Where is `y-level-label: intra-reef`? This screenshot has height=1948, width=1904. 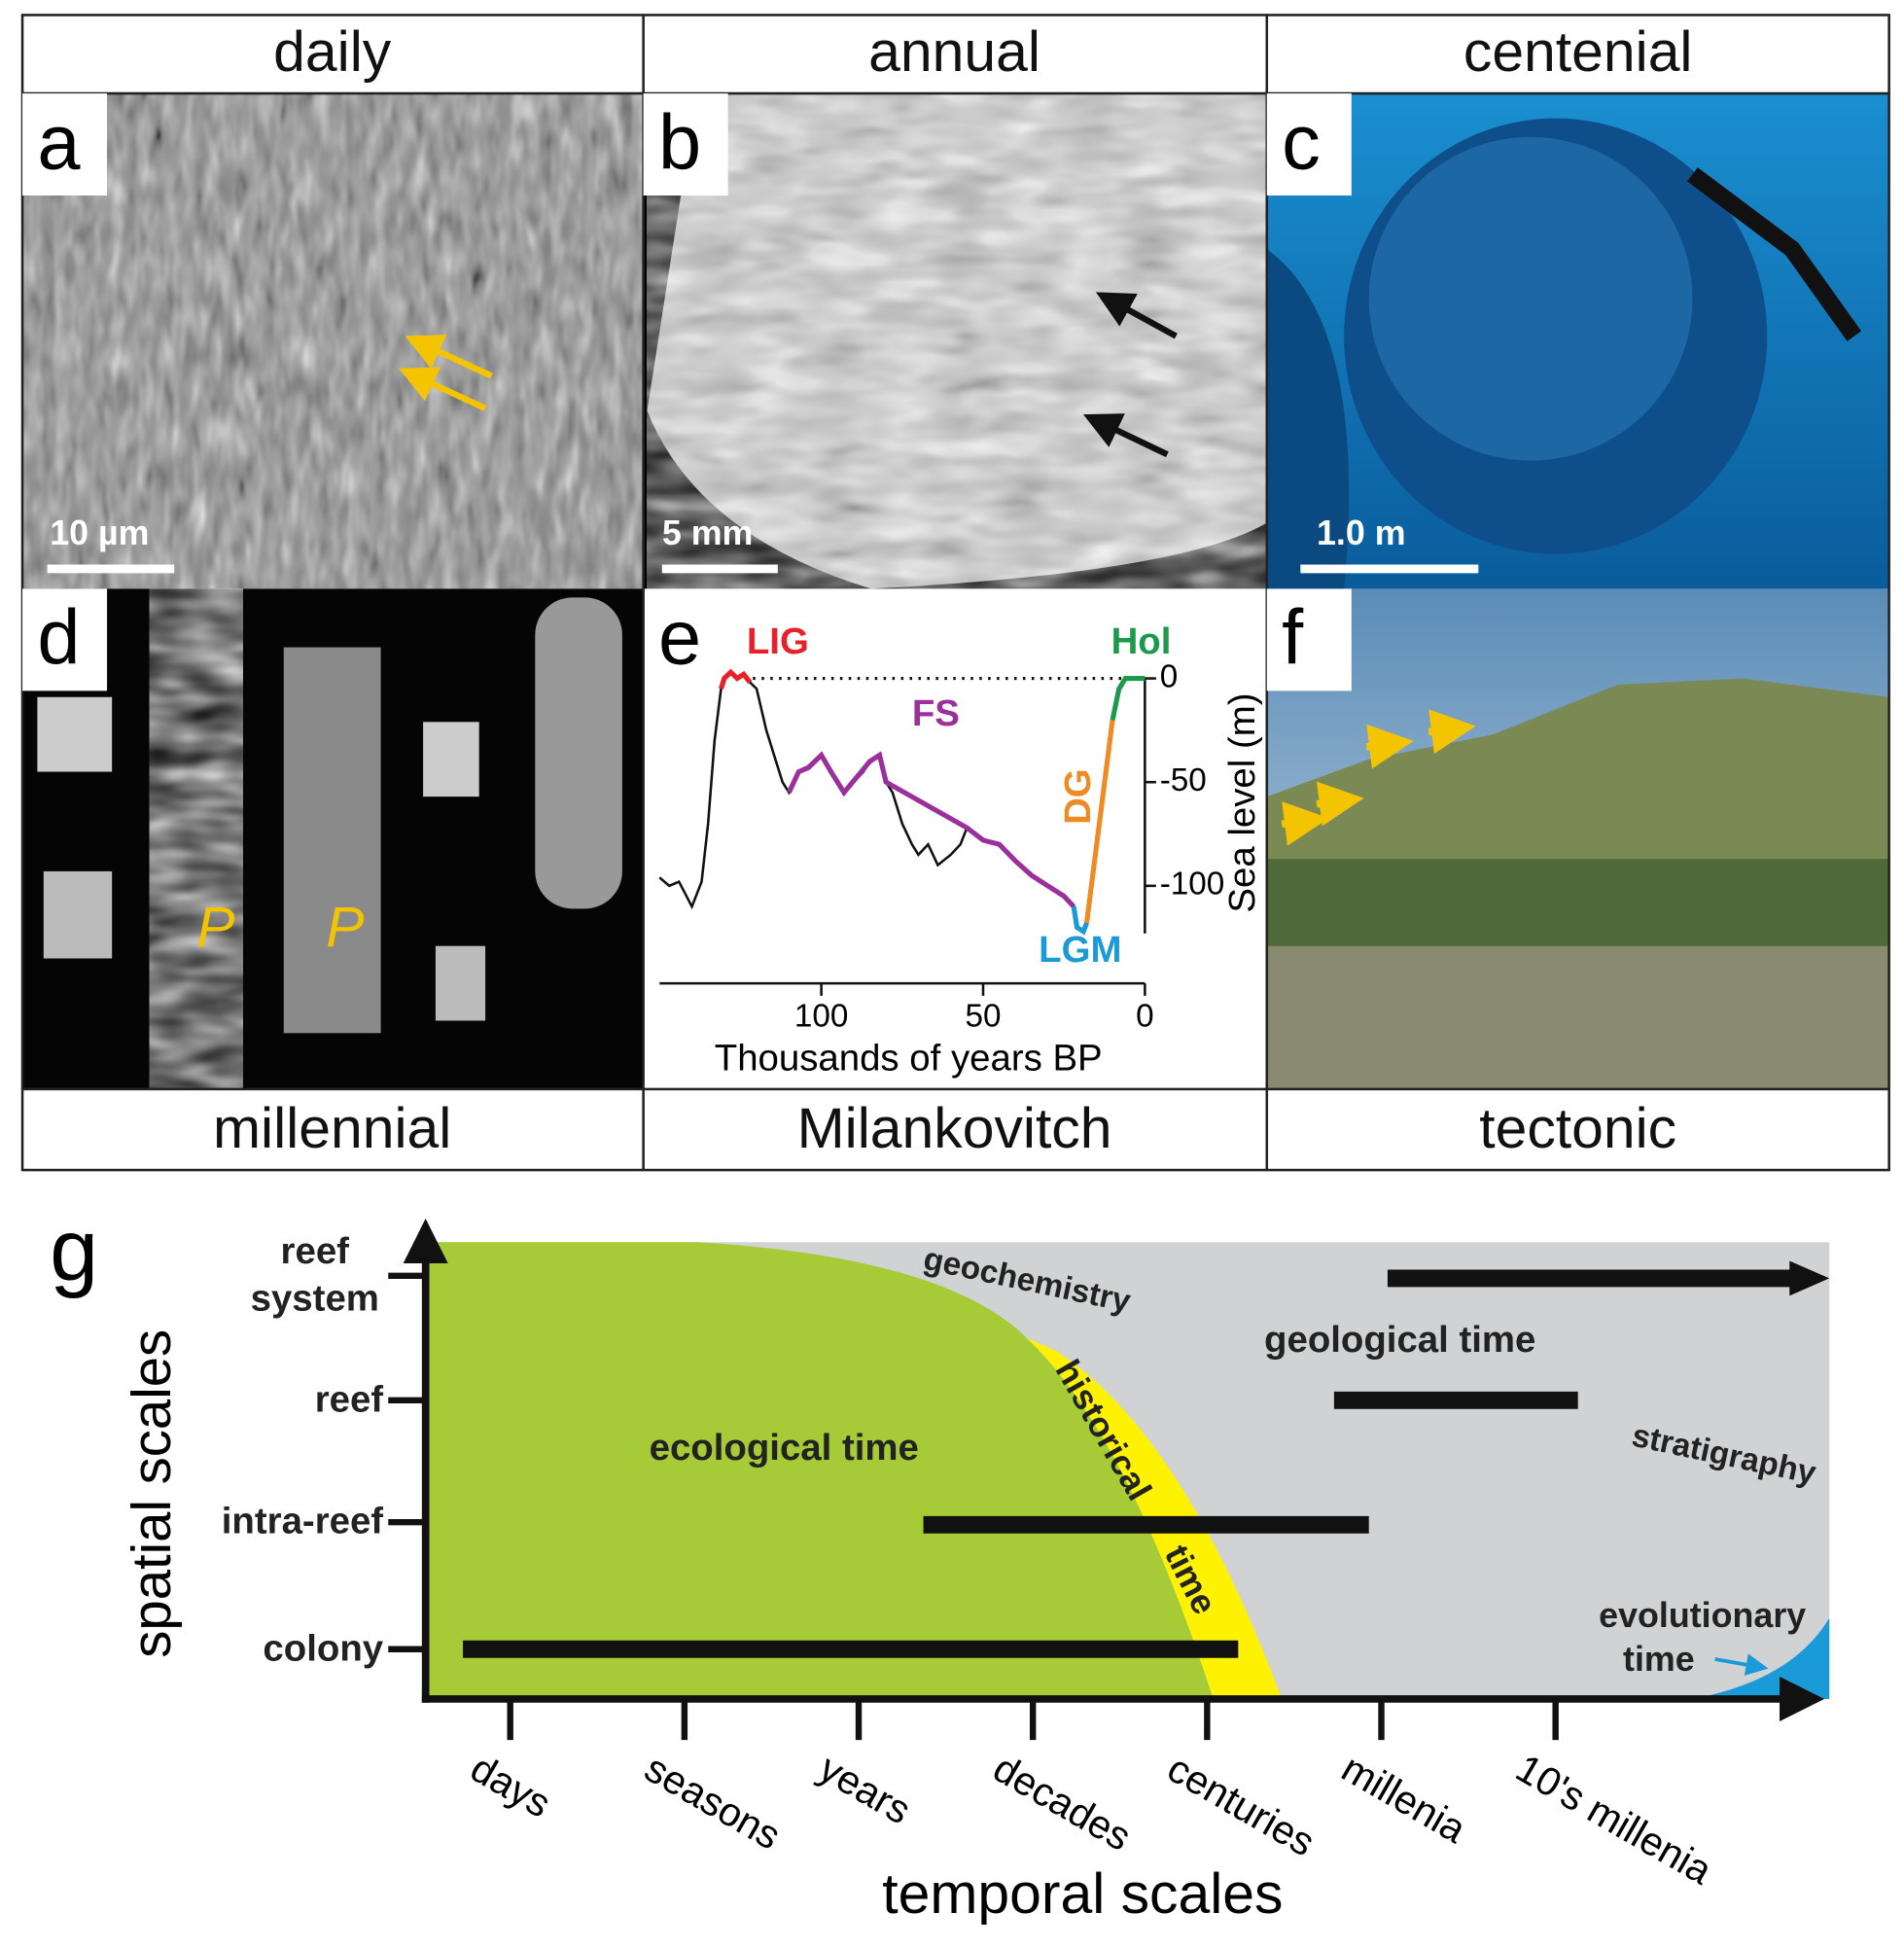 y-level-label: intra-reef is located at coordinates (302, 1521).